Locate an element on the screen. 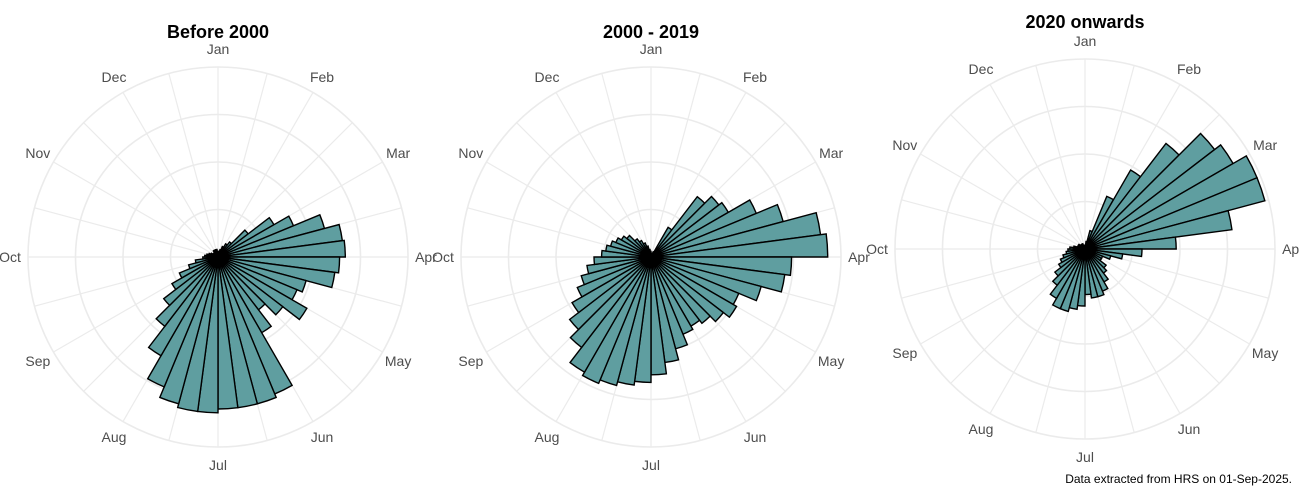 The width and height of the screenshot is (1300, 500). panel-title: 2000 - 2019 is located at coordinates (651, 32).